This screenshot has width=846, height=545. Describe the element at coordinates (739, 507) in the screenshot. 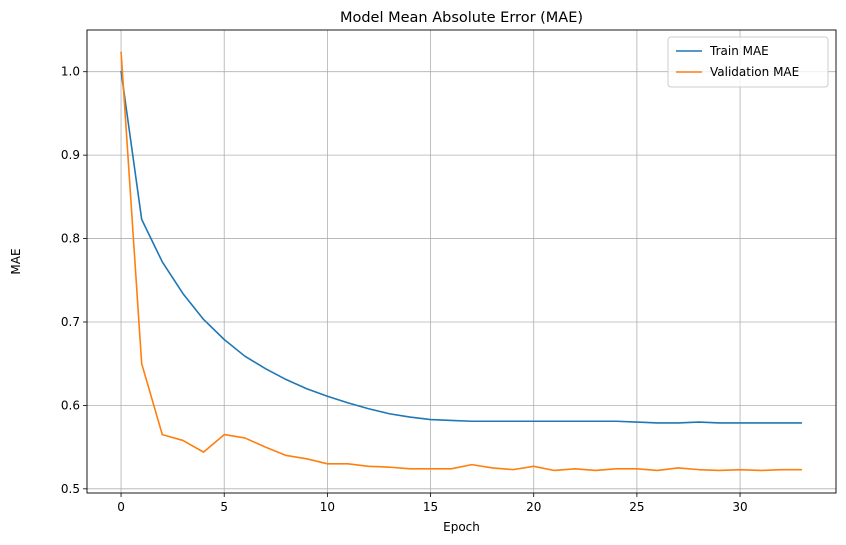

I see `x-tick-label: 30` at that location.